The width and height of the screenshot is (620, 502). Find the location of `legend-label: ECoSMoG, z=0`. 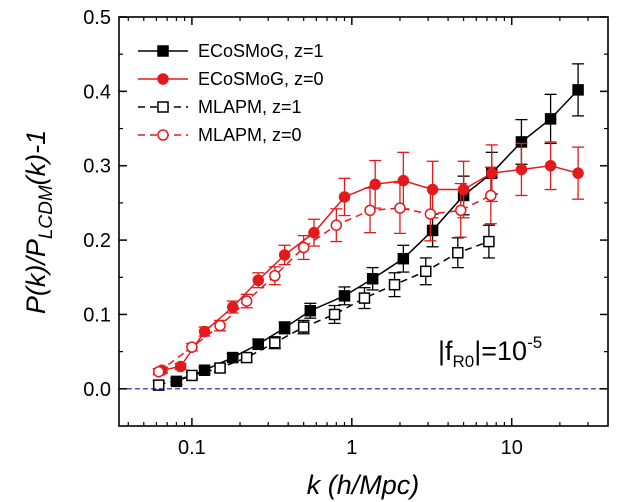

legend-label: ECoSMoG, z=0 is located at coordinates (261, 79).